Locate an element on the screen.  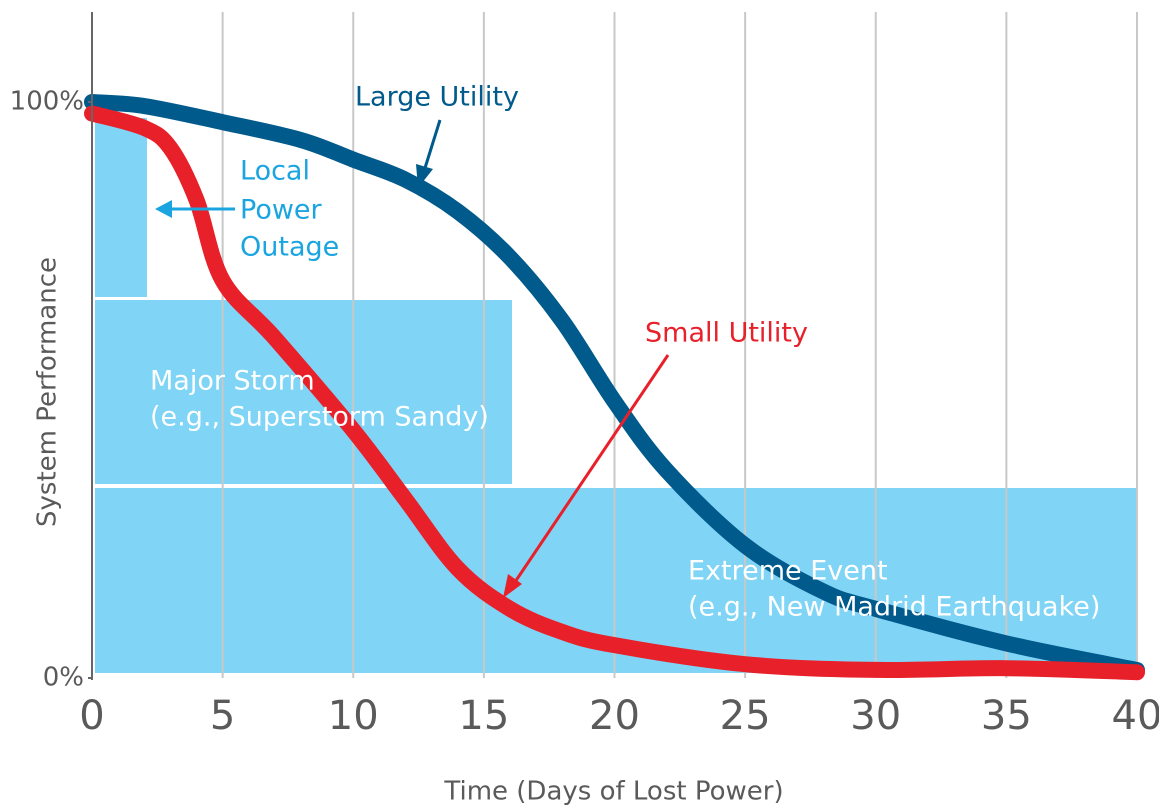
annotation: (e.g., Superstorm Sandy) is located at coordinates (319, 417).